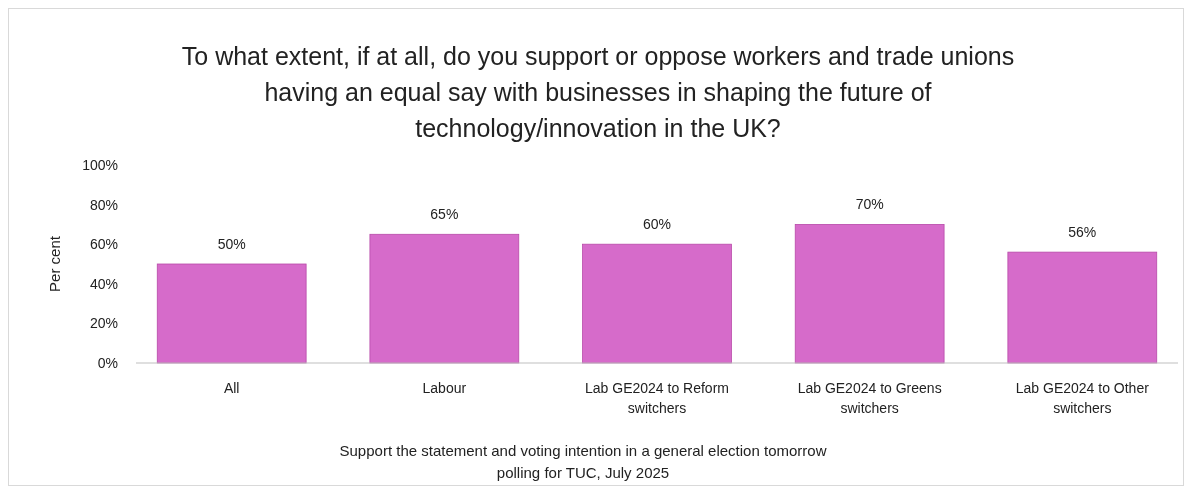  Describe the element at coordinates (444, 388) in the screenshot. I see `x-tick-label: Labour` at that location.